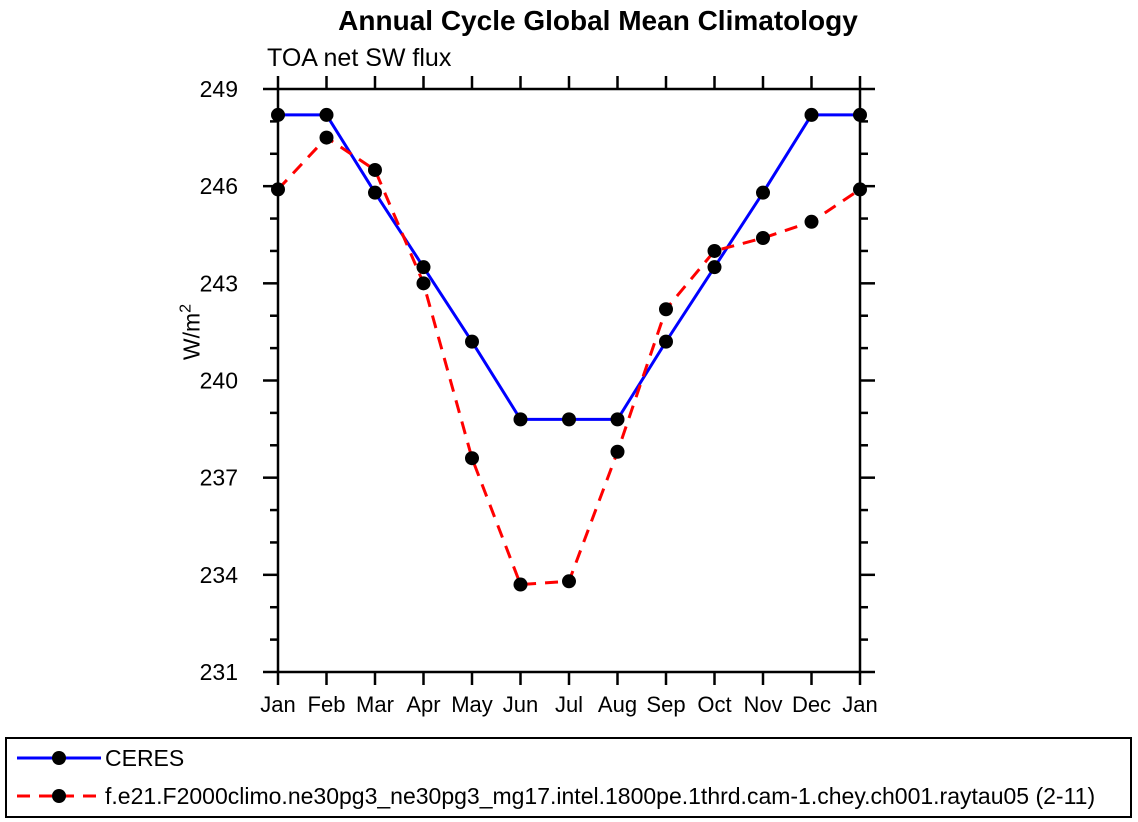  I want to click on y-tick-label: 246, so click(219, 186).